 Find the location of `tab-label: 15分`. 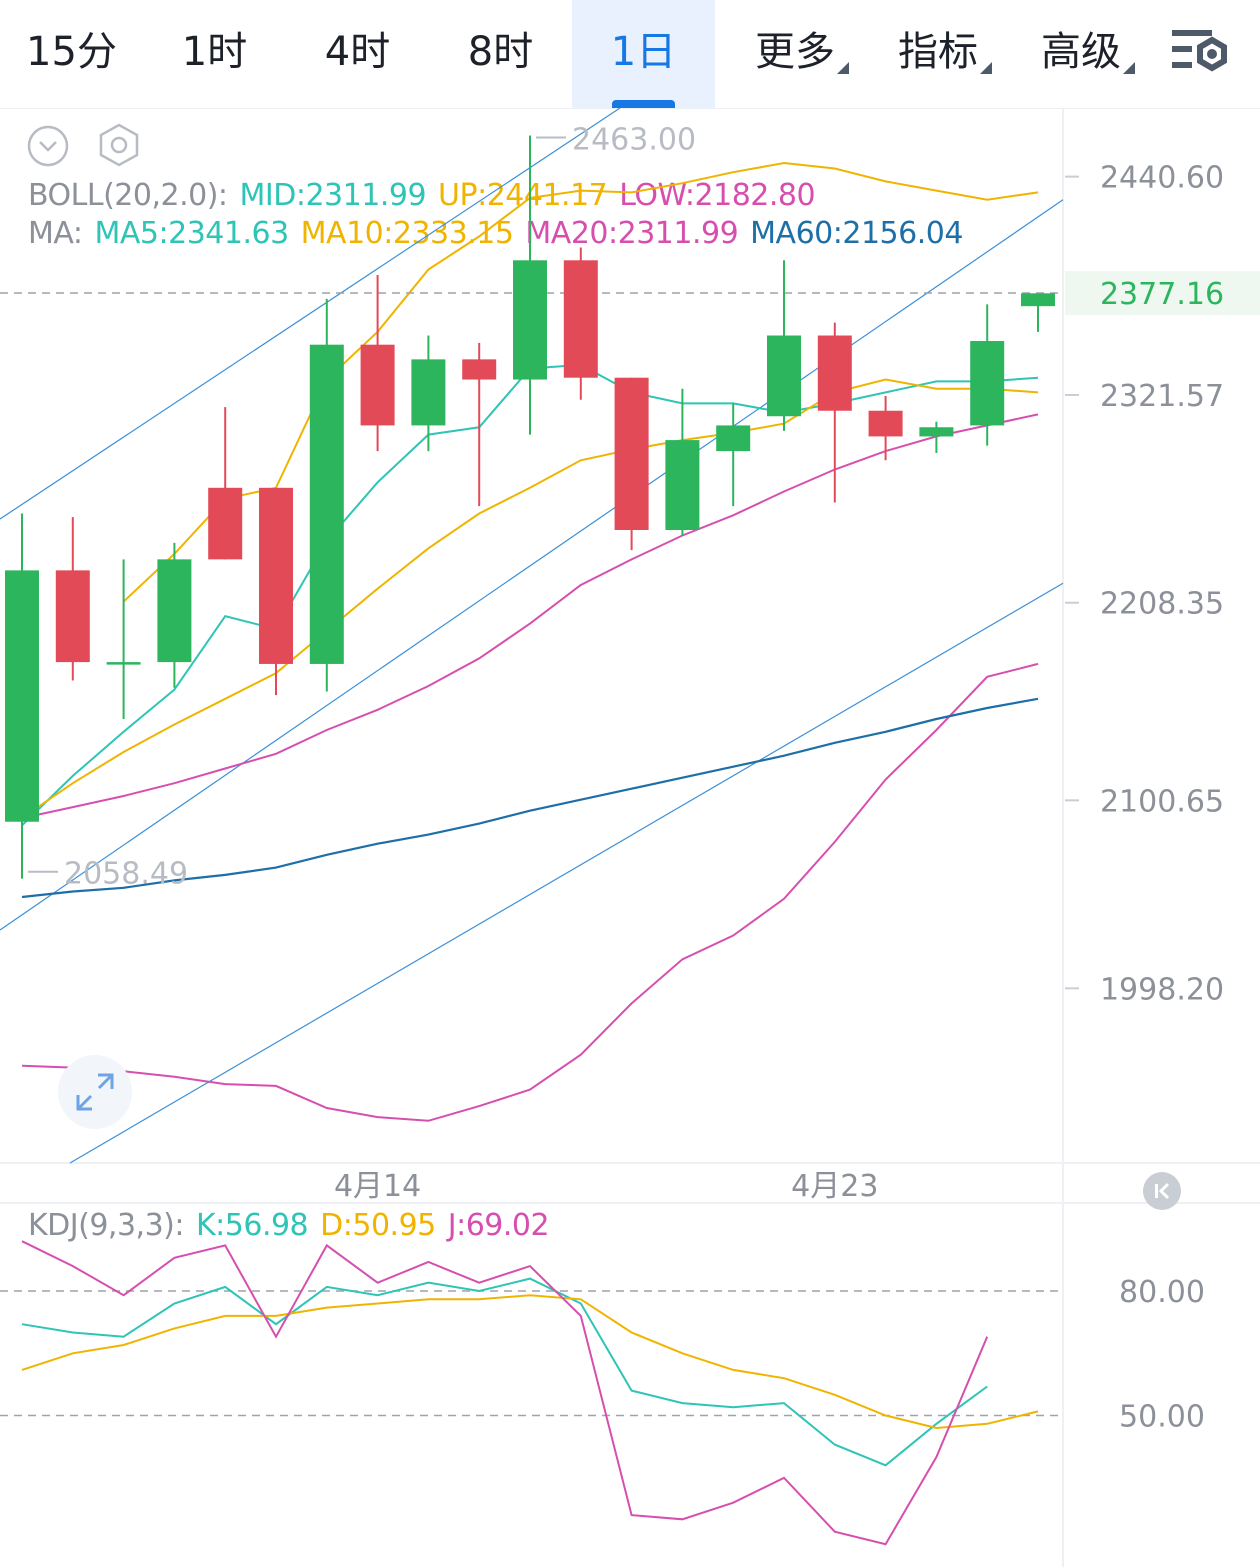

tab-label: 15分 is located at coordinates (71, 52).